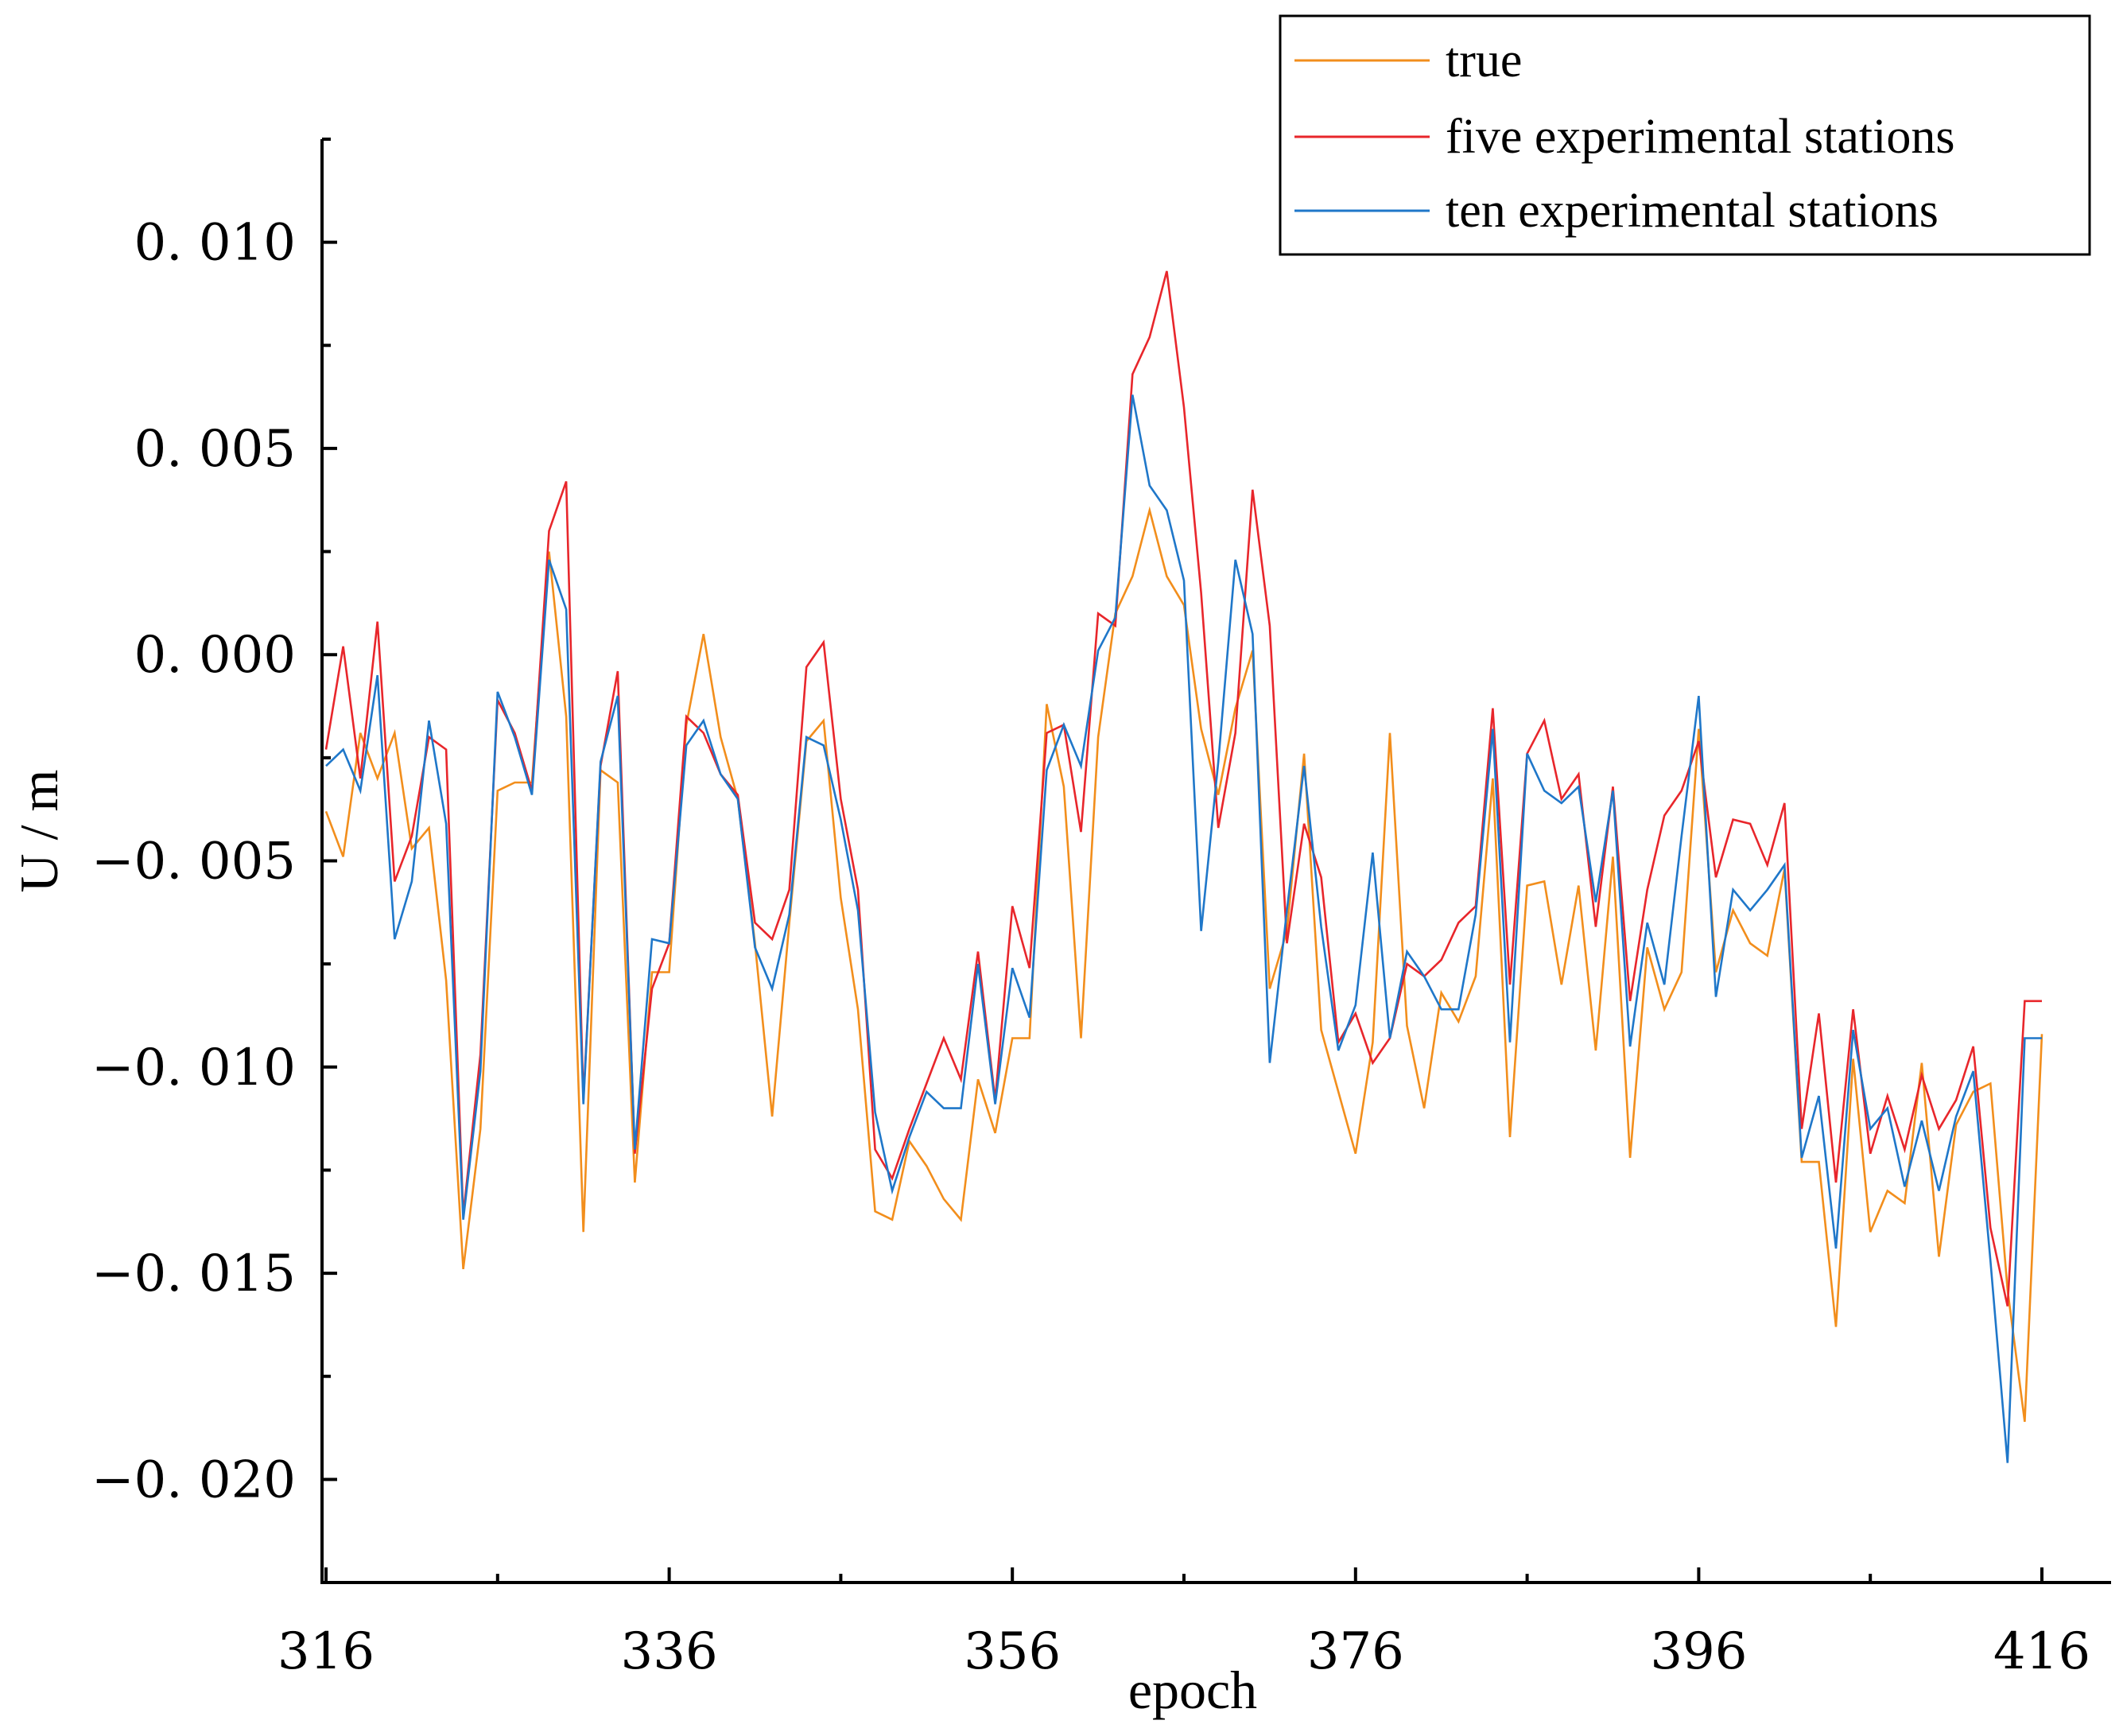  What do you see at coordinates (1192, 1690) in the screenshot?
I see `x-axis-title: epoch` at bounding box center [1192, 1690].